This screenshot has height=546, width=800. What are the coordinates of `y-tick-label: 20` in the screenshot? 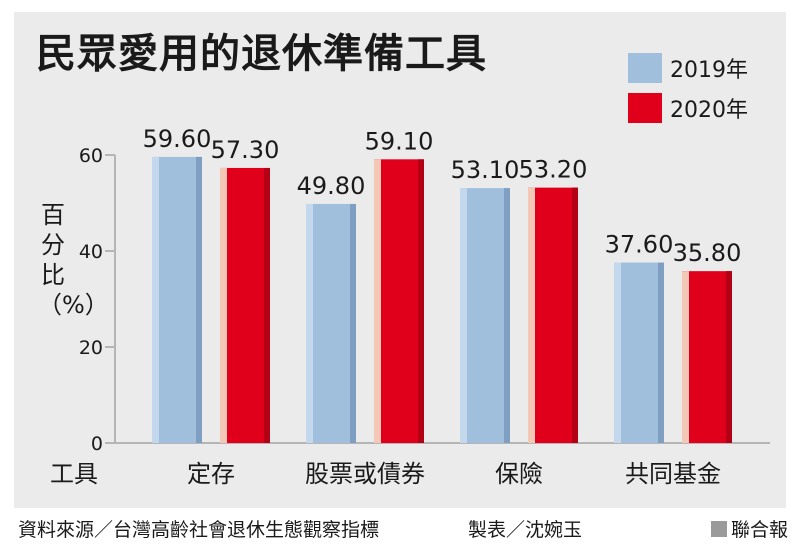 It's located at (91, 348).